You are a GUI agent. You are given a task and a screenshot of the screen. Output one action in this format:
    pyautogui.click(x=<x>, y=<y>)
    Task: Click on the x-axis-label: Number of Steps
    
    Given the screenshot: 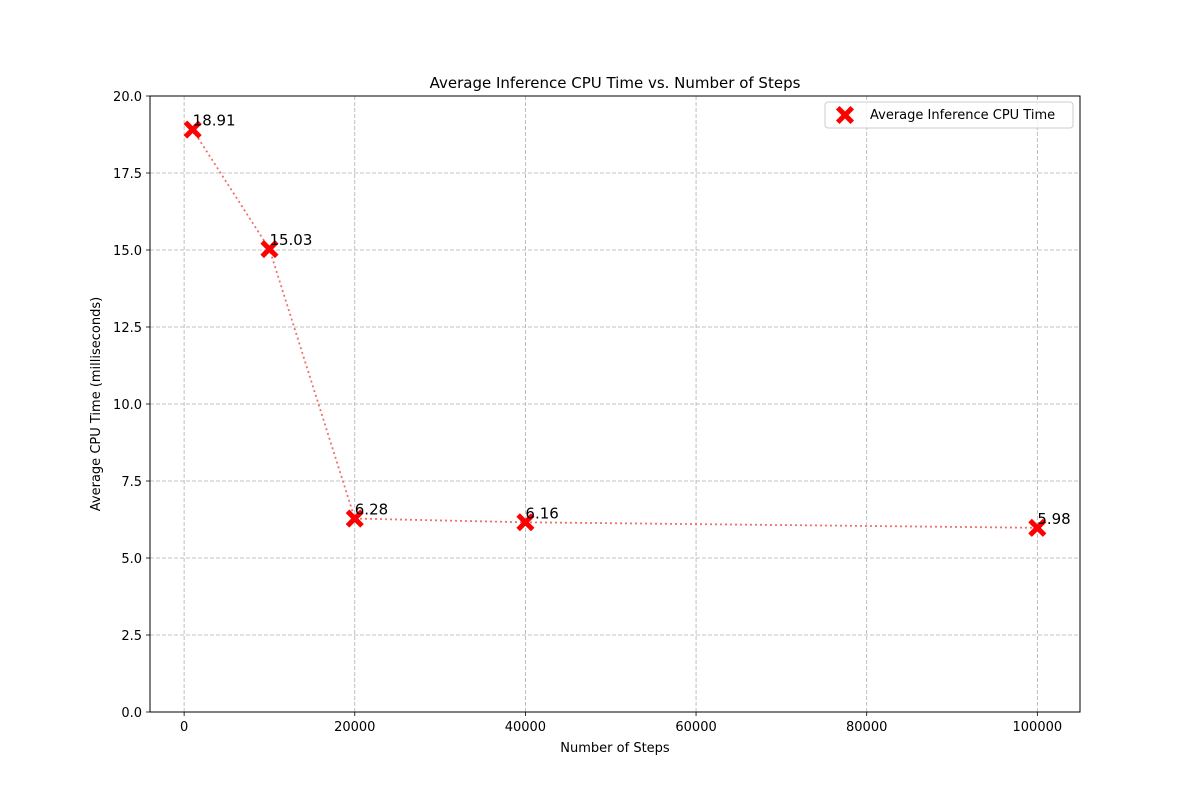 What is the action you would take?
    pyautogui.click(x=615, y=748)
    